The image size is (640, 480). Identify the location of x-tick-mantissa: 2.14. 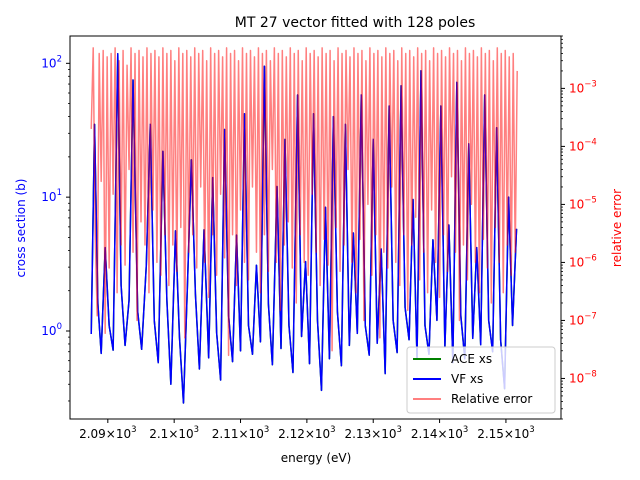
(424, 434).